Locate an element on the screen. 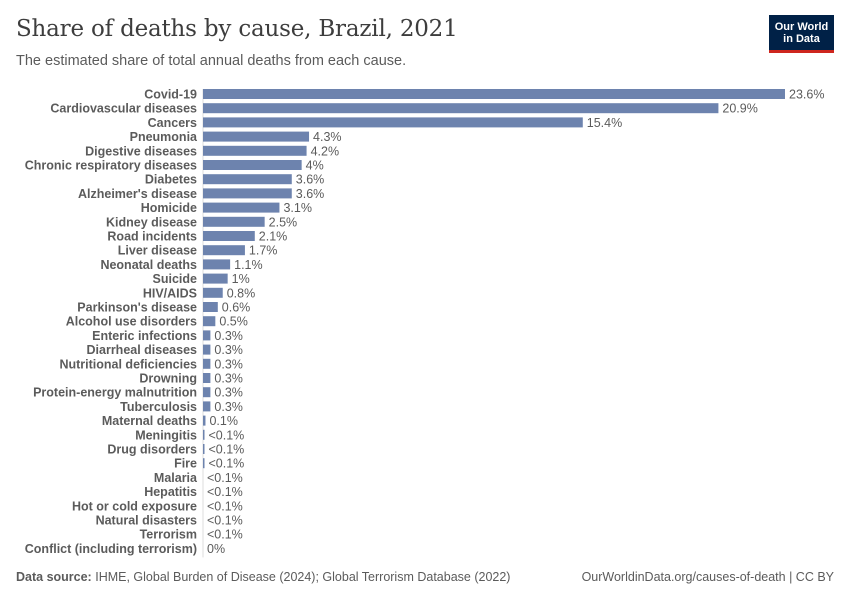 This screenshot has width=850, height=600. logo-line-2: in Data is located at coordinates (801, 39).